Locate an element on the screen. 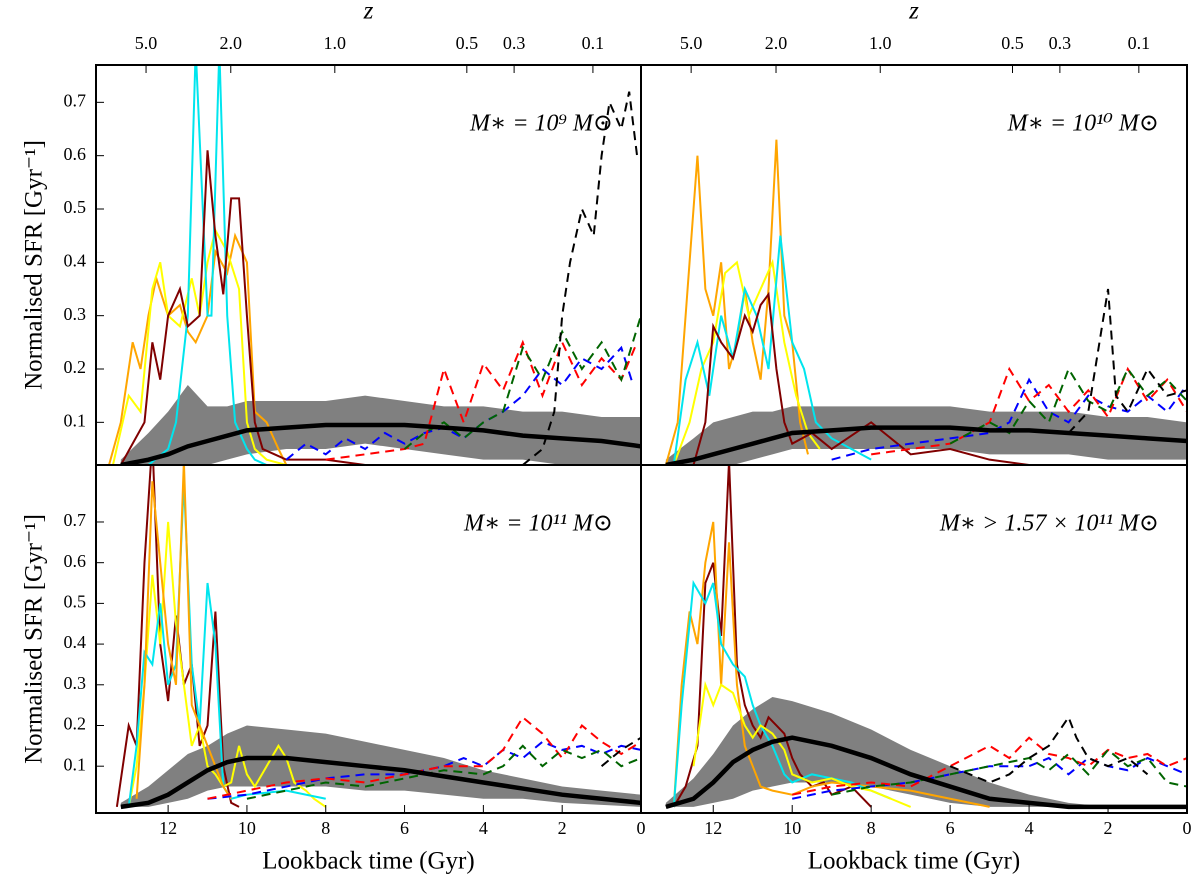 Image resolution: width=1201 pixels, height=886 pixels. annotation: M∗ = 10¹¹ M⊙ is located at coordinates (538, 524).